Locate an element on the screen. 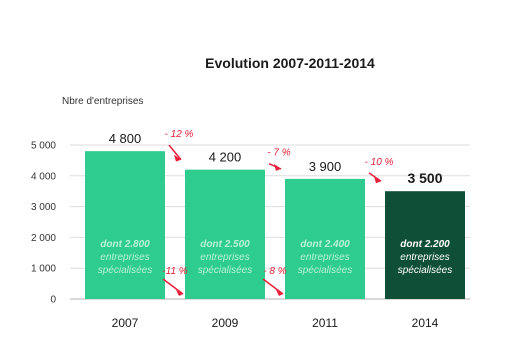 This screenshot has width=530, height=346. change-label: - 8 % is located at coordinates (274, 271).